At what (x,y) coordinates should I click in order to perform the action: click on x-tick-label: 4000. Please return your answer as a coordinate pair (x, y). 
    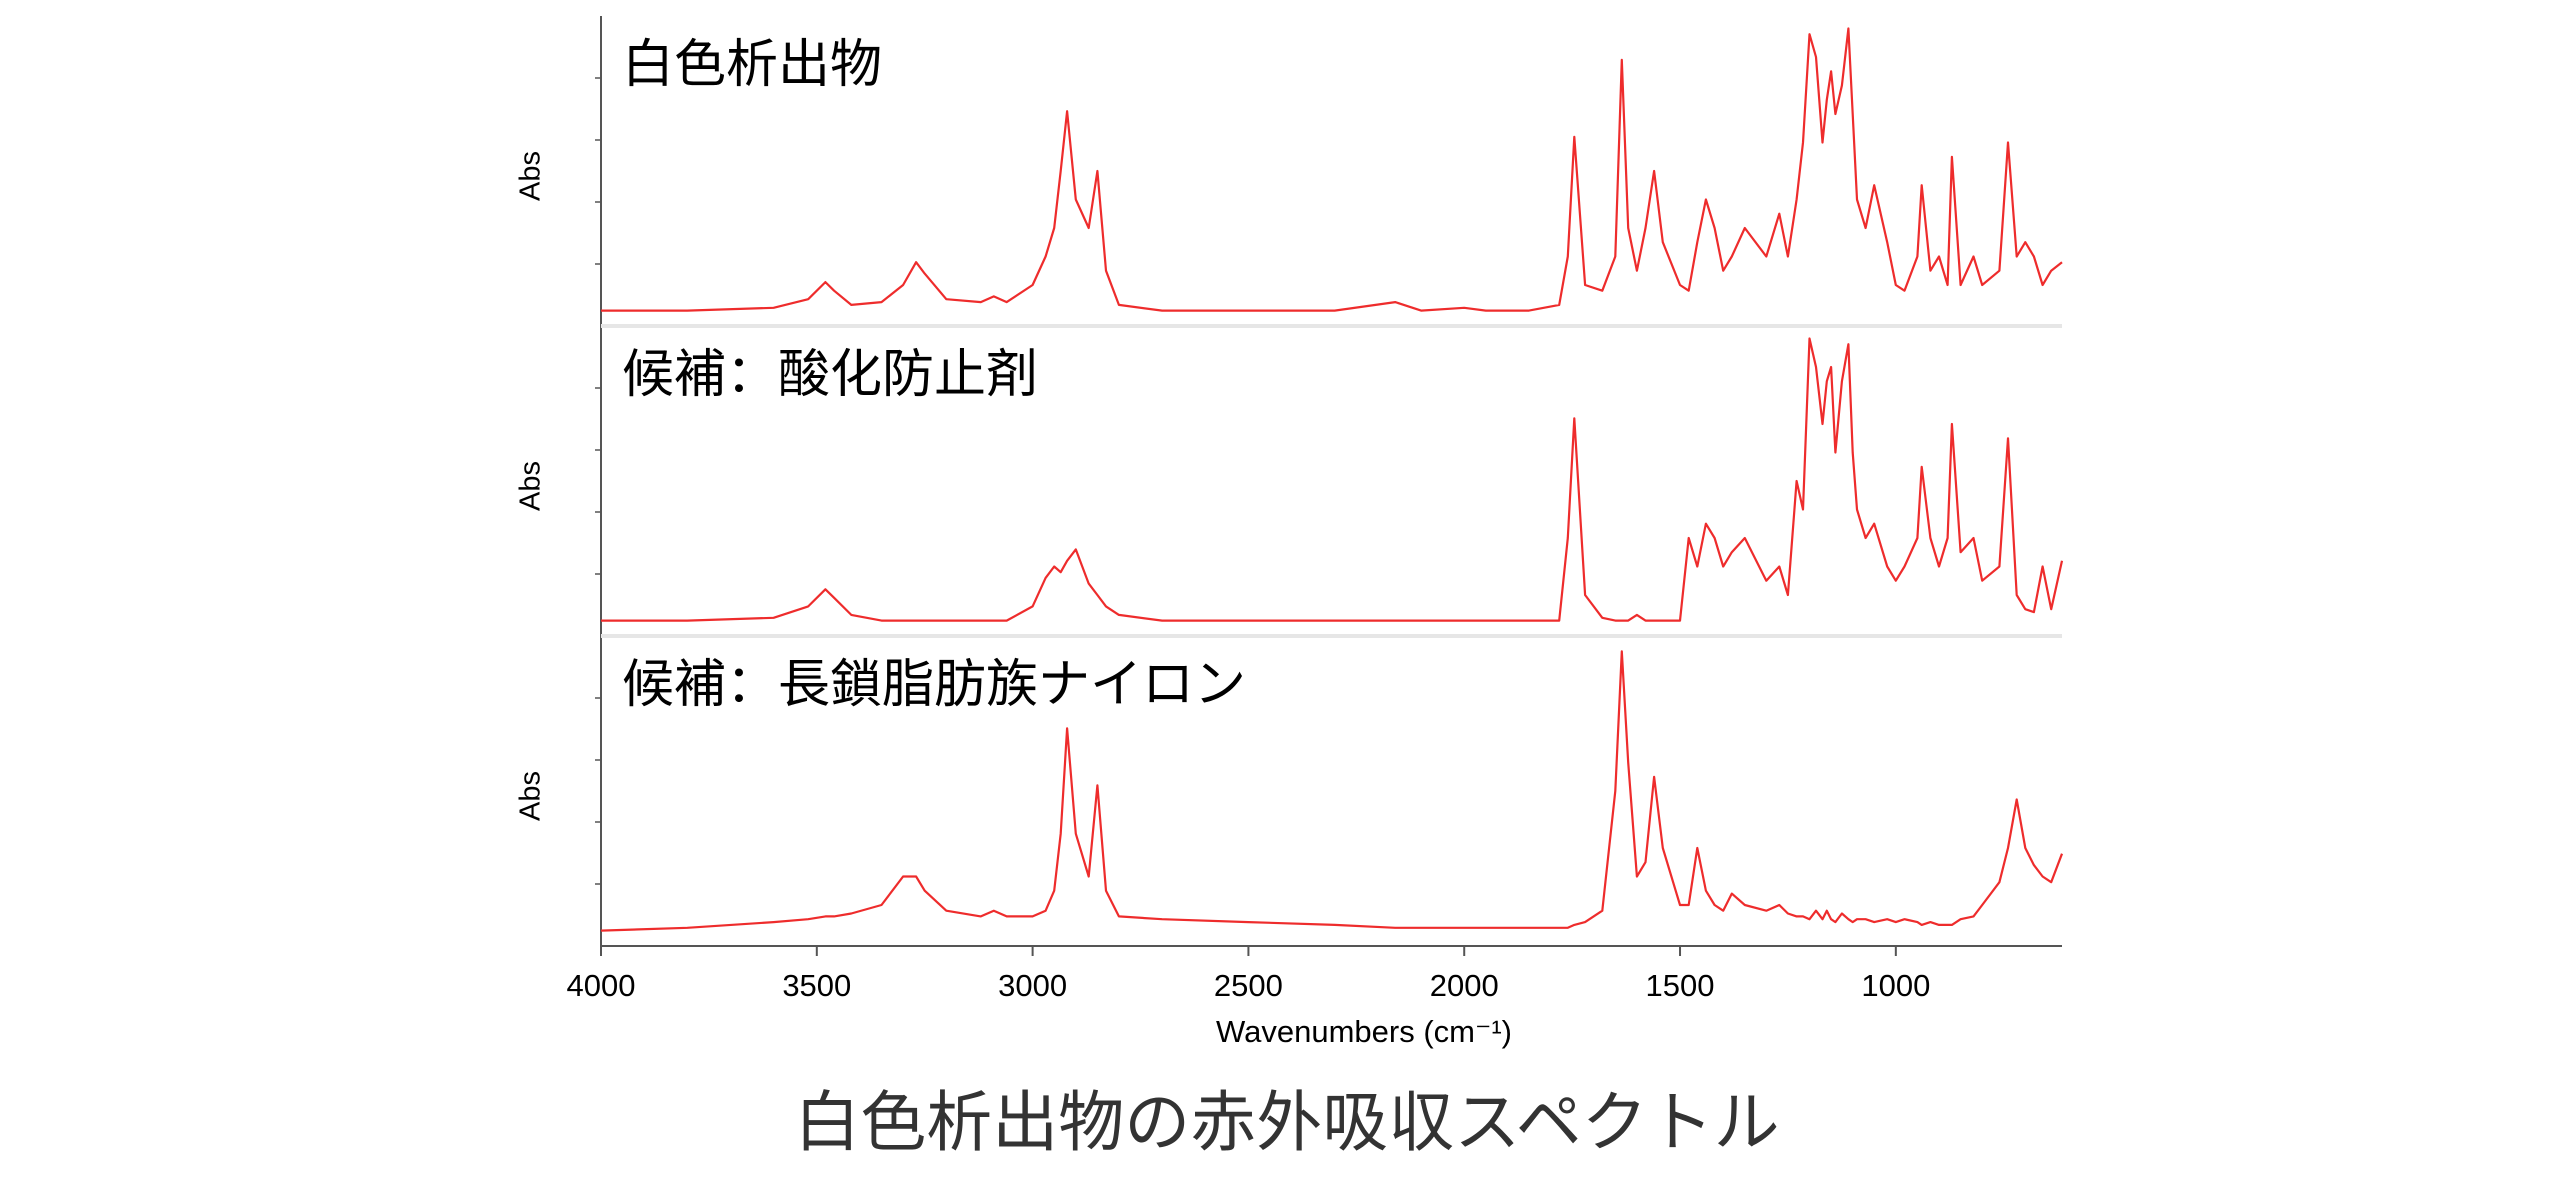
    Looking at the image, I should click on (601, 985).